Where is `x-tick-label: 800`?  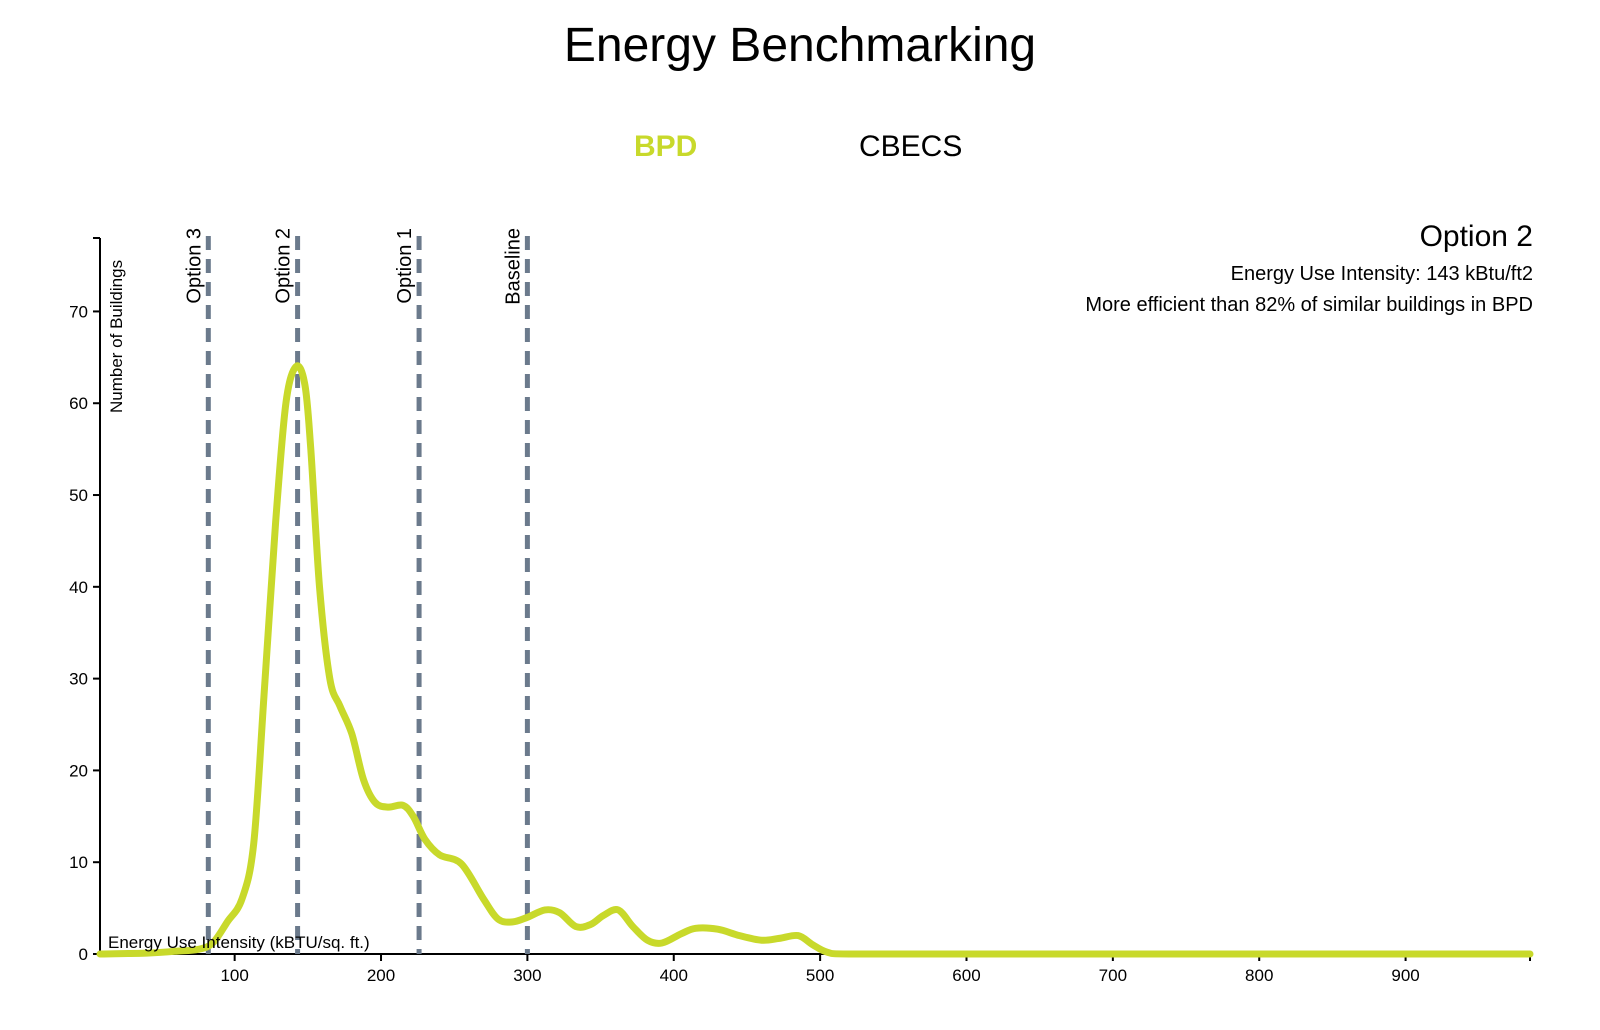
x-tick-label: 800 is located at coordinates (1259, 975).